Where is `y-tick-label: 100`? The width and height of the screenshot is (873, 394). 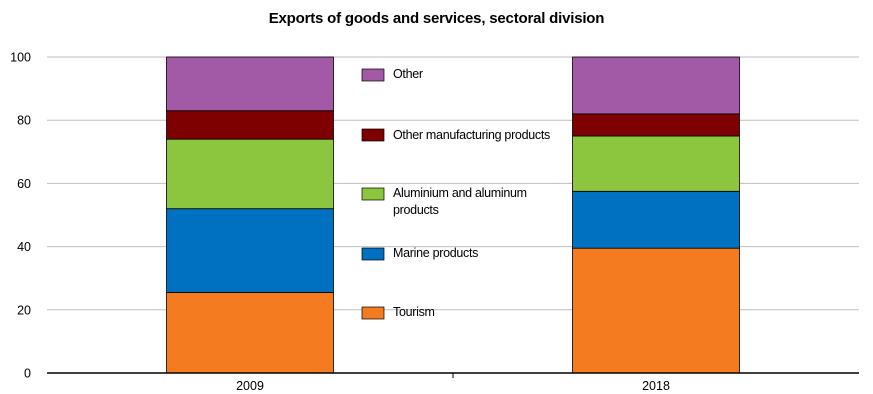
y-tick-label: 100 is located at coordinates (20, 58).